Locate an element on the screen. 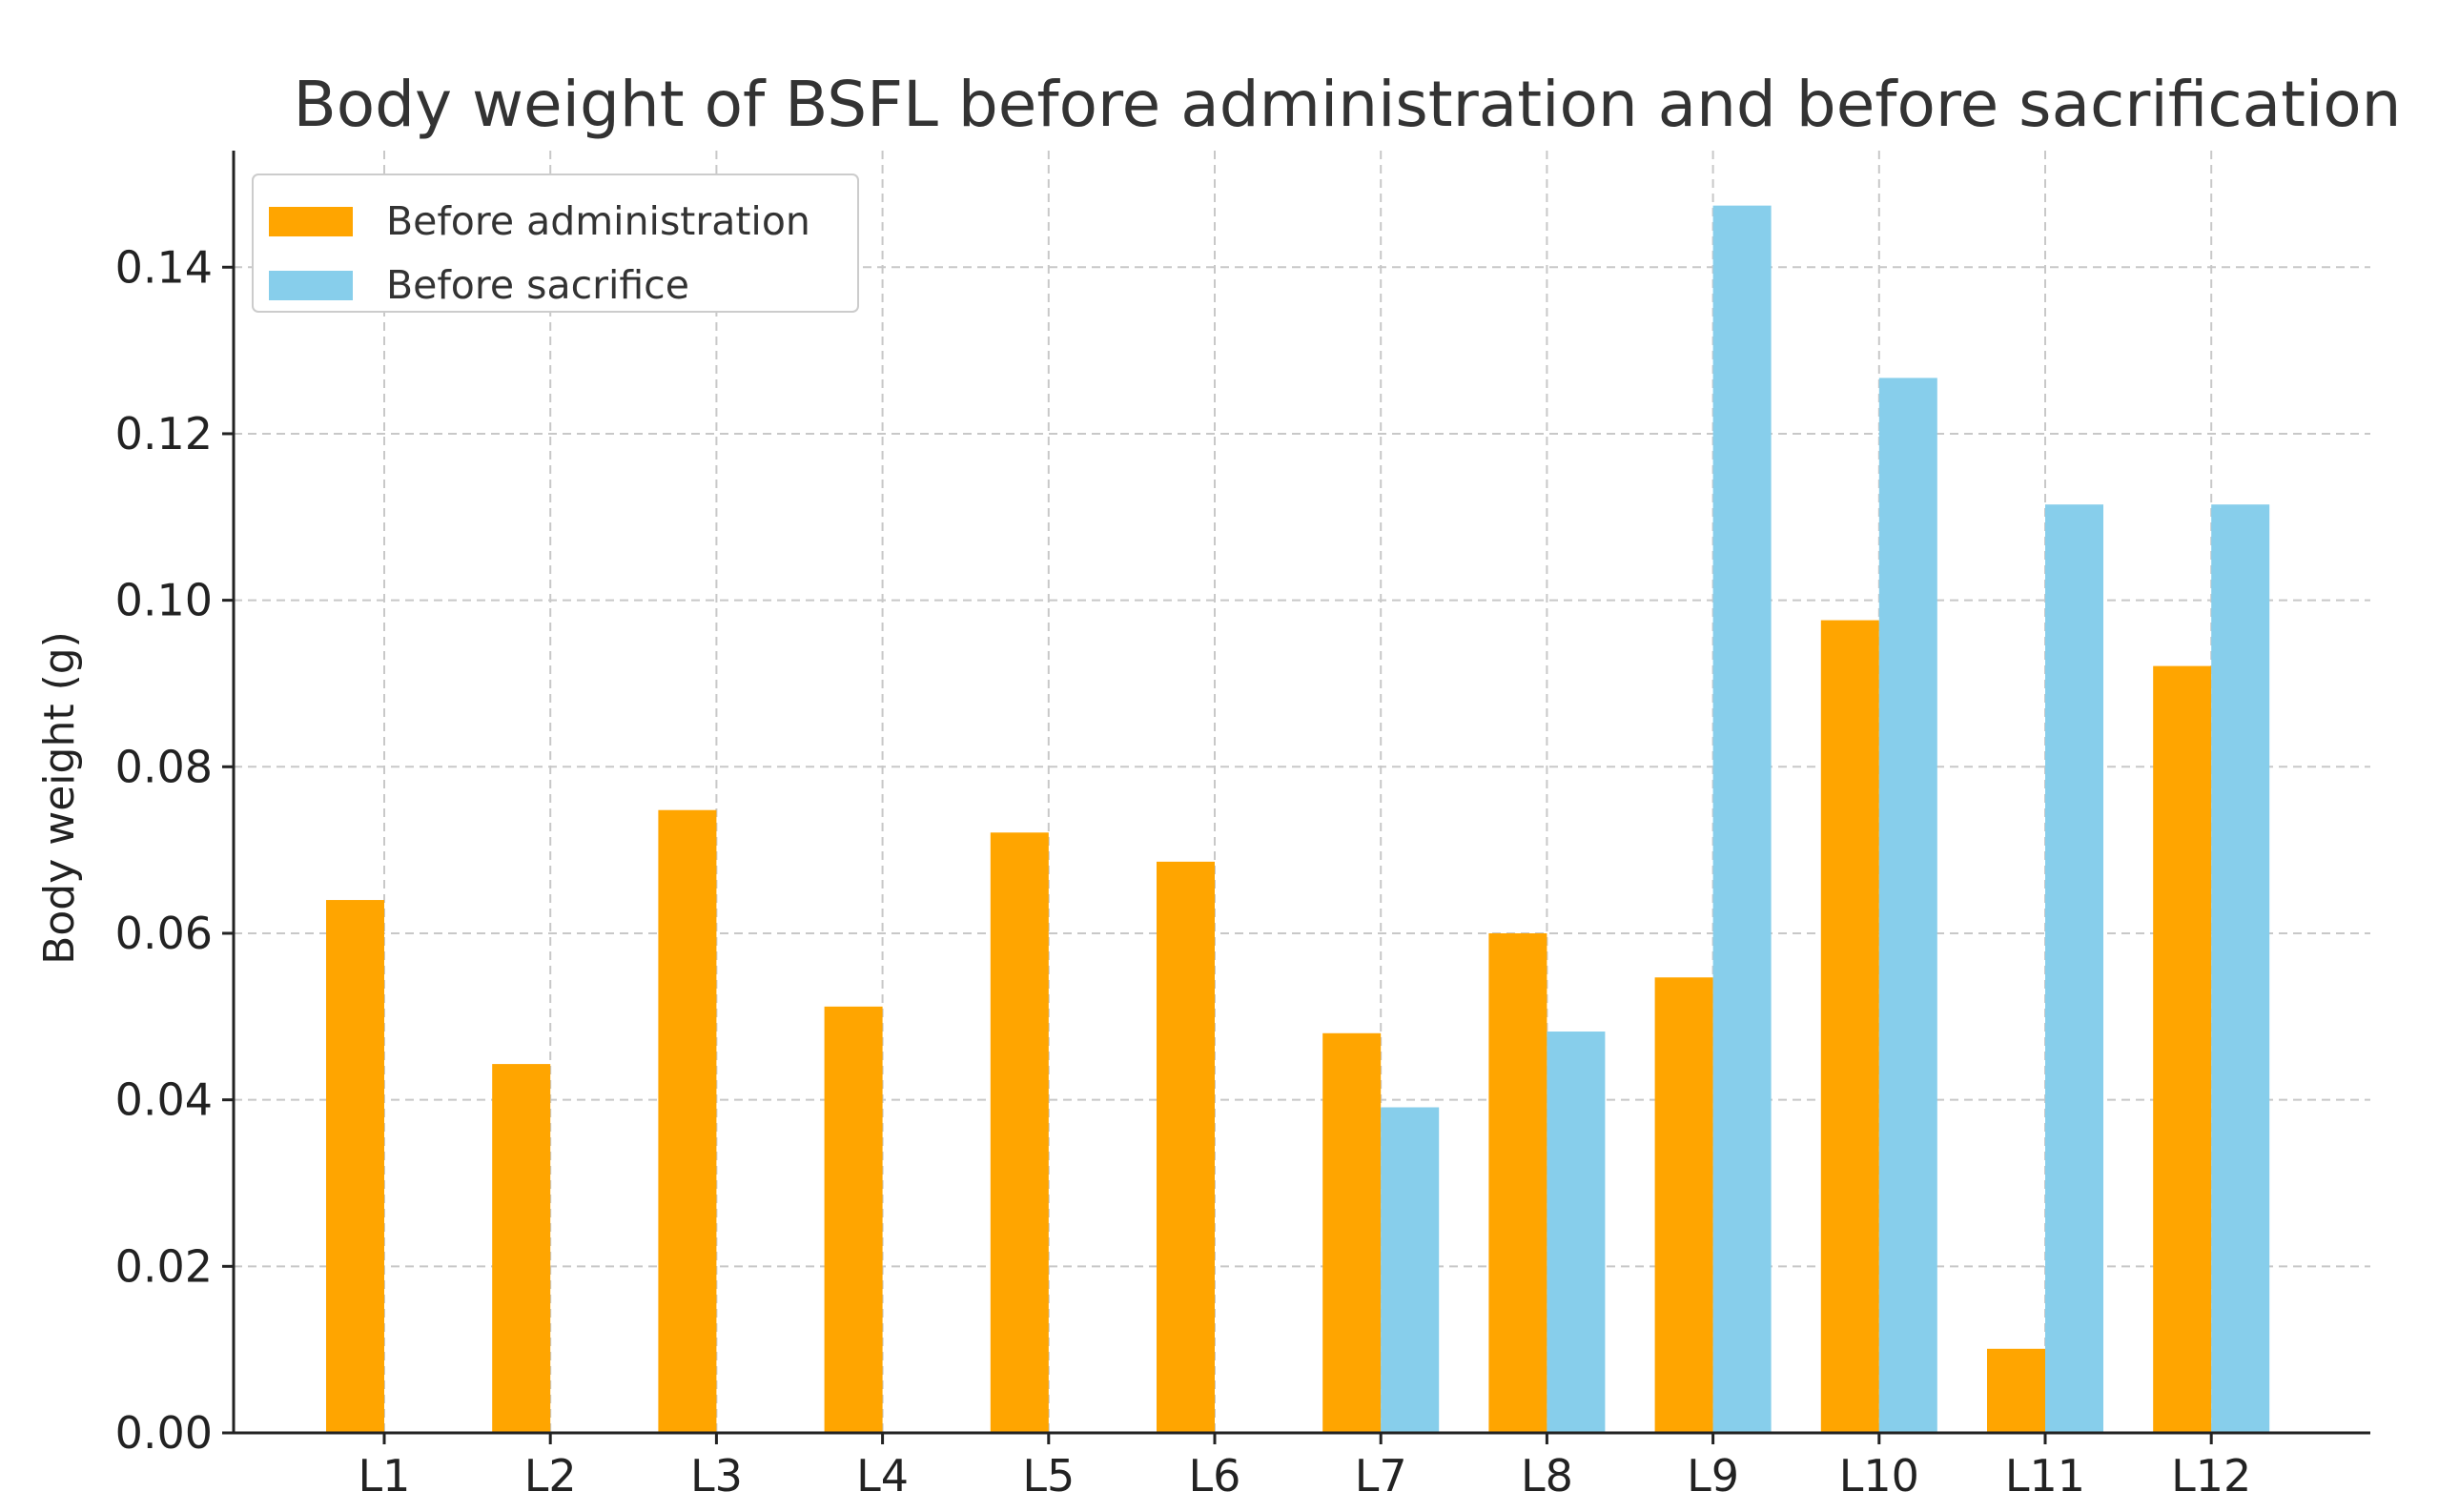 The image size is (2459, 1512). y-tick-label: 0.14 is located at coordinates (164, 267).